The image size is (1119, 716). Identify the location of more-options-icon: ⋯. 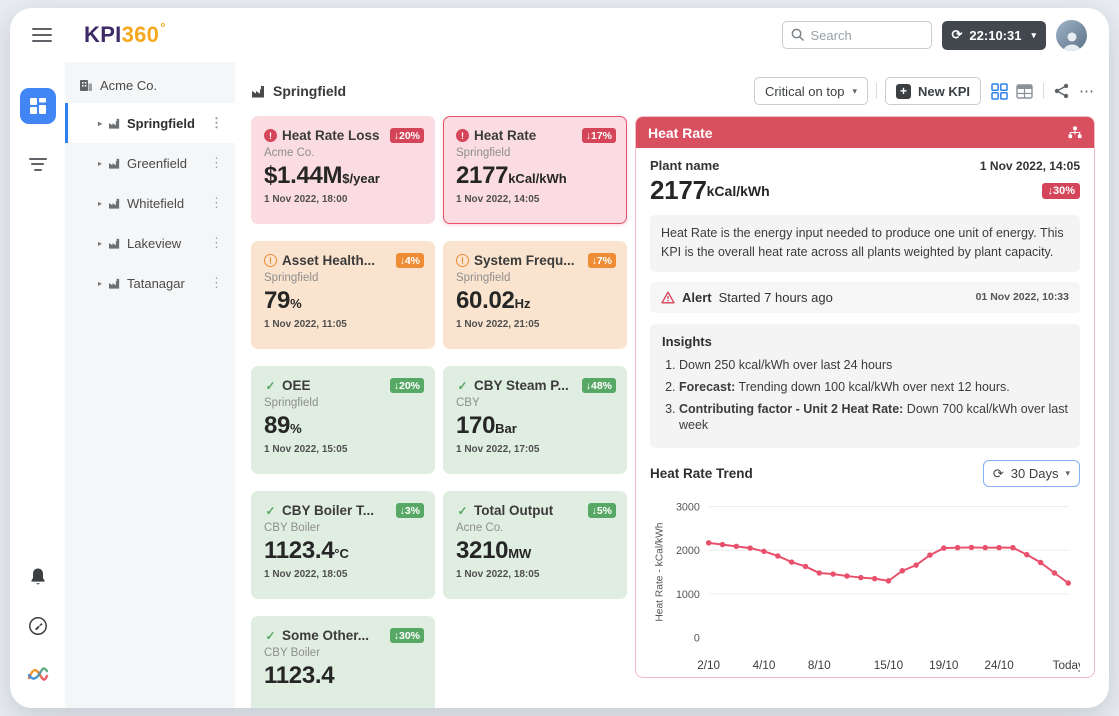
(1087, 91).